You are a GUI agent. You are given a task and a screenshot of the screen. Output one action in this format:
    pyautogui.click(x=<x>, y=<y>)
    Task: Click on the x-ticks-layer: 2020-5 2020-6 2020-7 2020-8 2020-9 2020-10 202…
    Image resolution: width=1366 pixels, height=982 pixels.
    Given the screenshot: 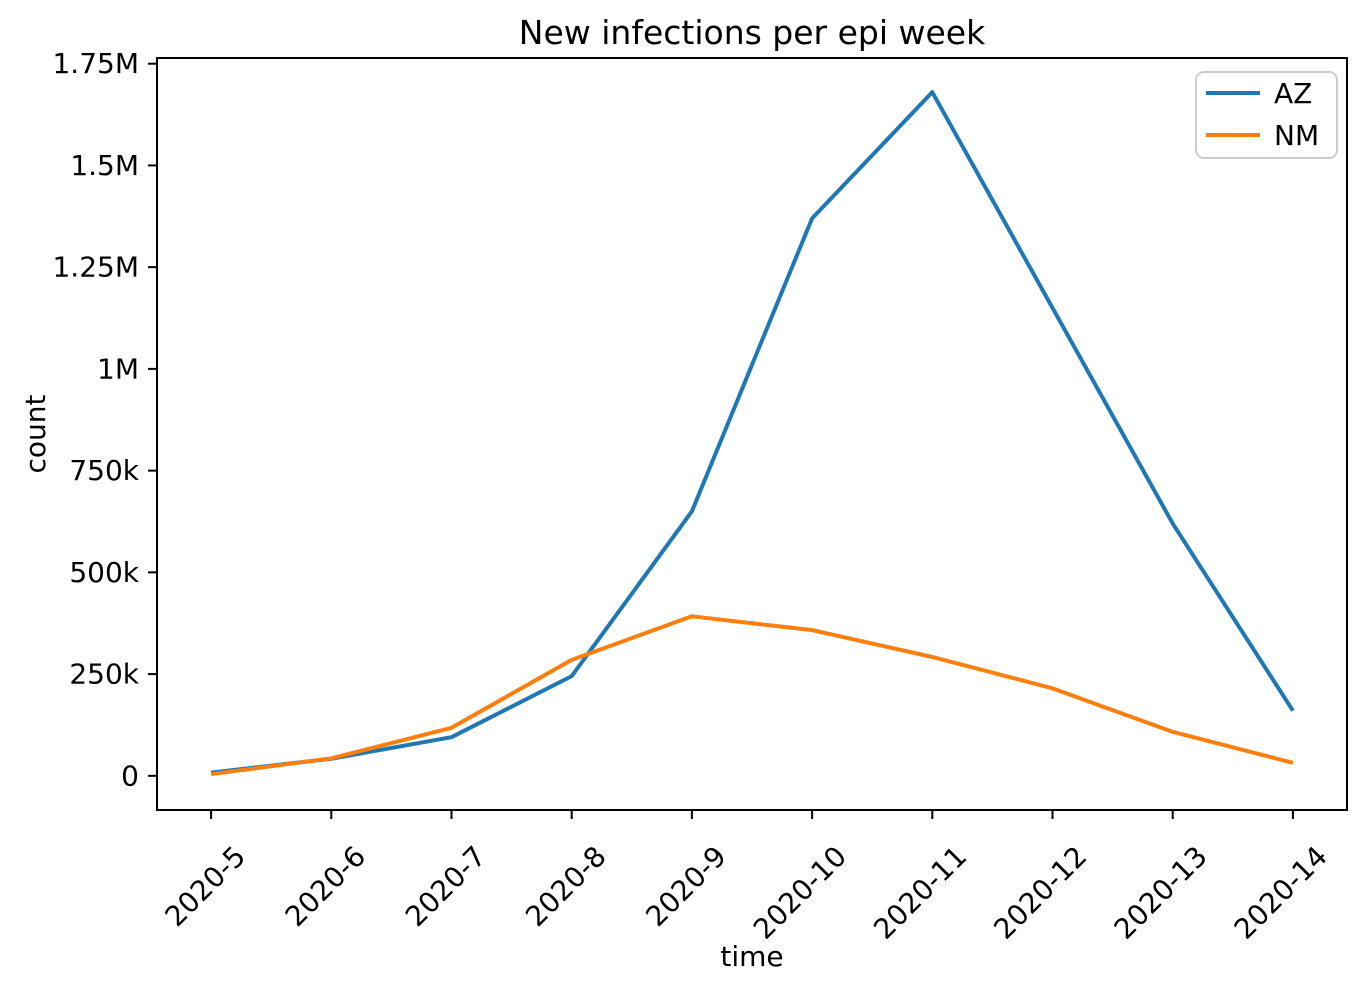 What is the action you would take?
    pyautogui.click(x=746, y=878)
    